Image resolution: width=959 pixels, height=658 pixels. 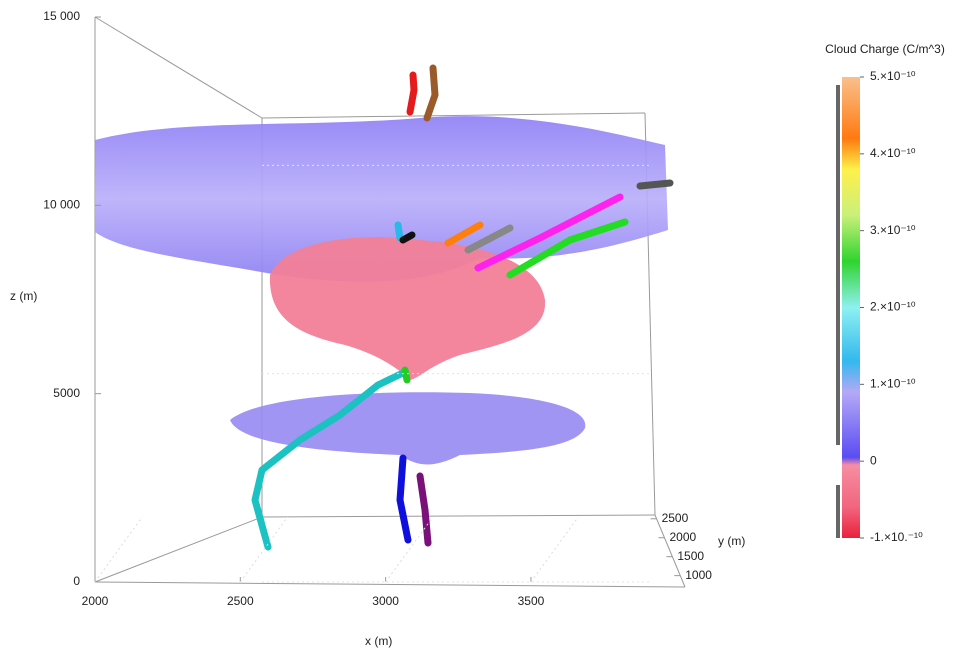 What do you see at coordinates (893, 76) in the screenshot?
I see `colorbar-tick-label: 5.×10⁻¹⁰` at bounding box center [893, 76].